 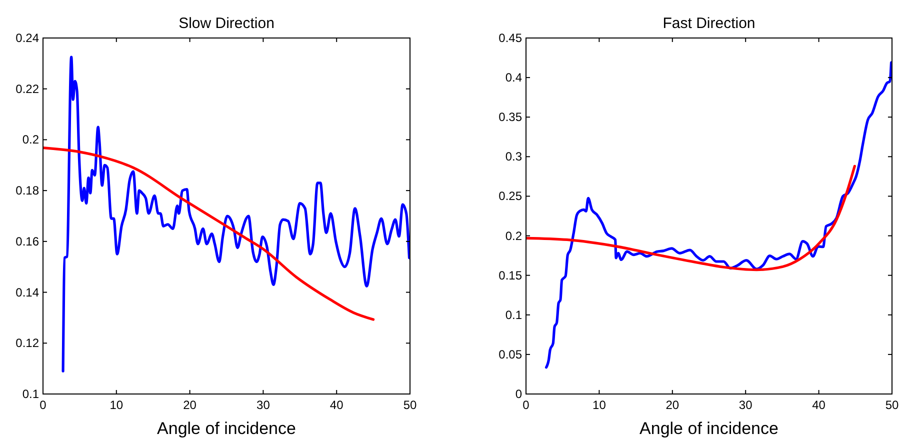 What do you see at coordinates (510, 117) in the screenshot?
I see `y-tick-label: 0.35` at bounding box center [510, 117].